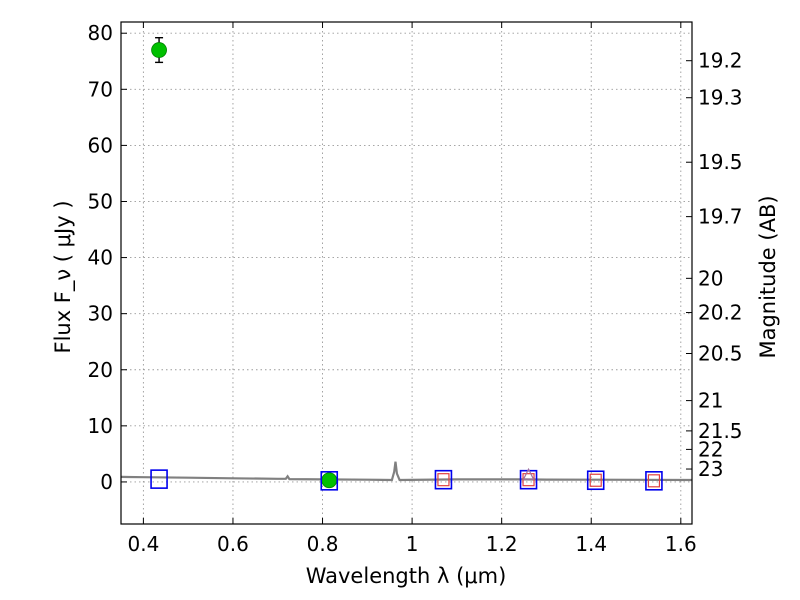 Image resolution: width=800 pixels, height=600 pixels. I want to click on y-tick-label: 0, so click(106, 482).